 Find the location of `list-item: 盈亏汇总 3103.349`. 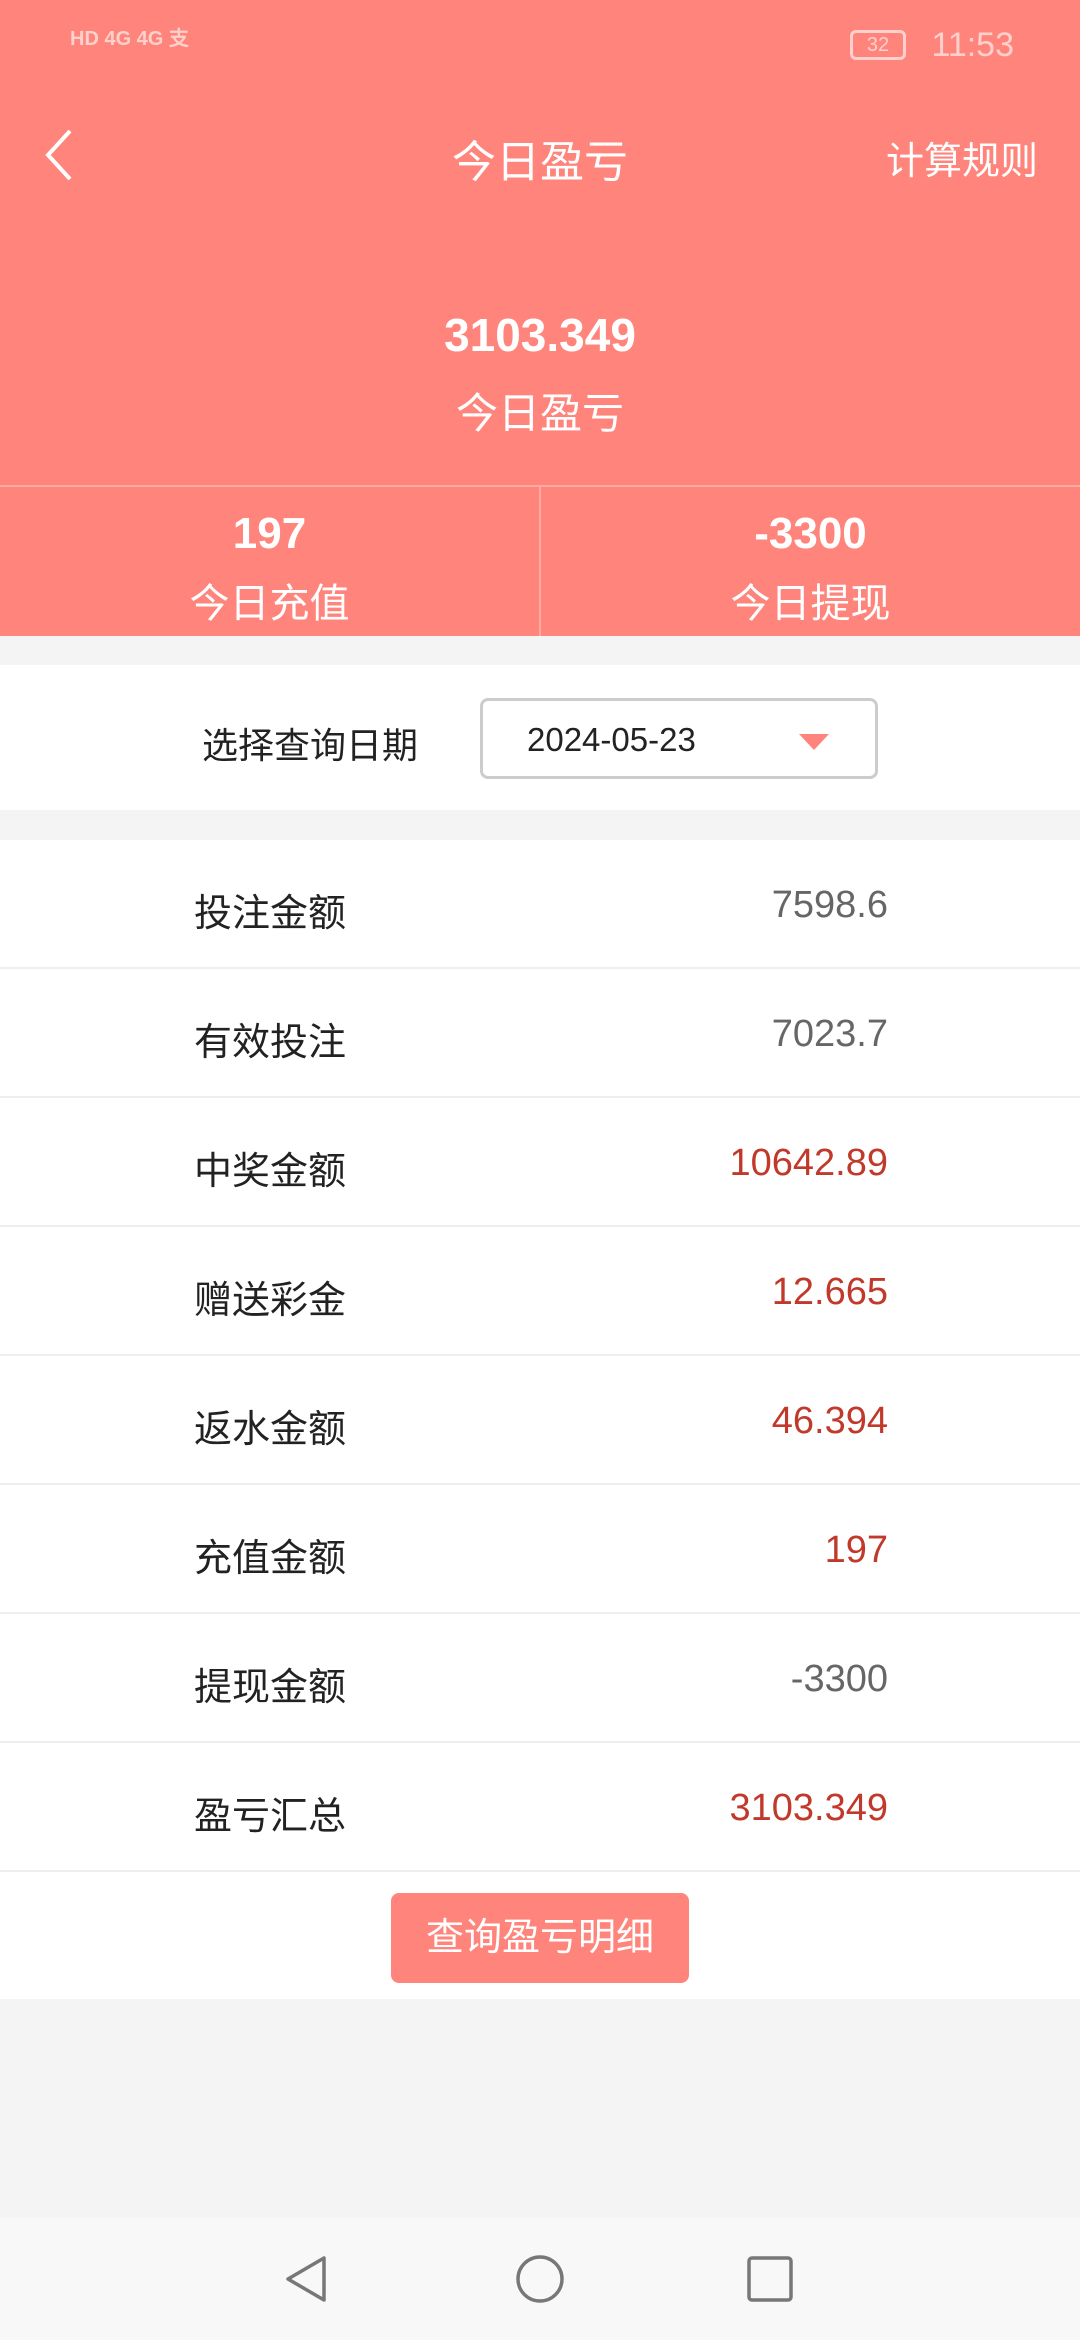

list-item: 盈亏汇总 3103.349 is located at coordinates (540, 1807).